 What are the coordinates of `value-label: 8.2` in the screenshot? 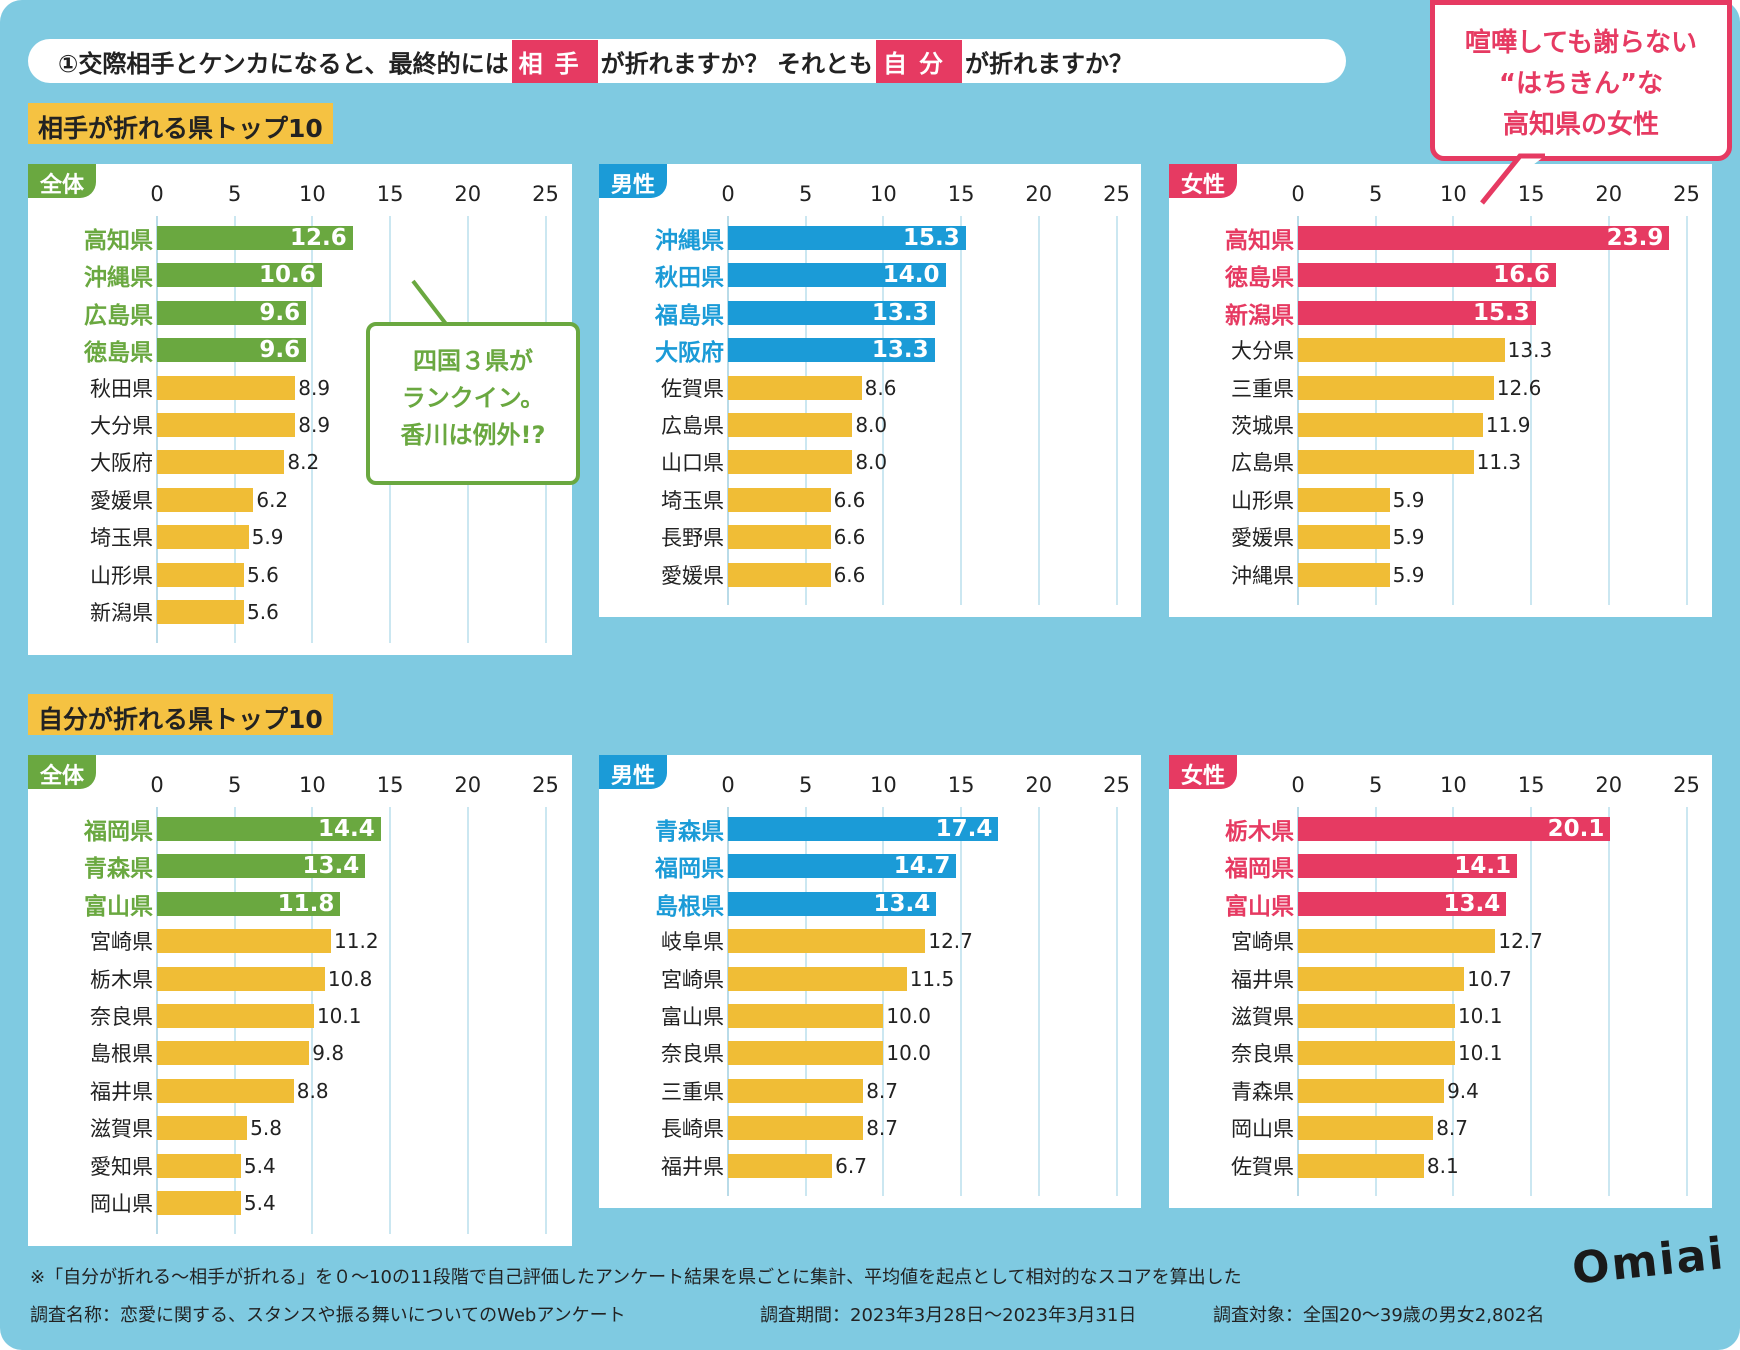 It's located at (303, 462).